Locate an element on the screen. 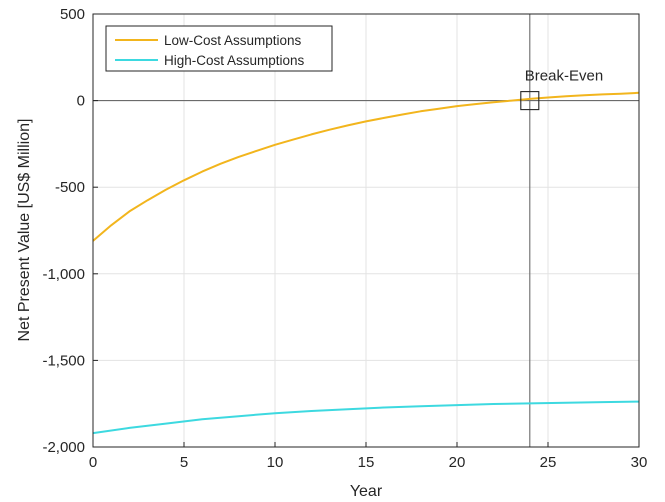  y-axis-title: Net Present Value [US$ Million] is located at coordinates (24, 230).